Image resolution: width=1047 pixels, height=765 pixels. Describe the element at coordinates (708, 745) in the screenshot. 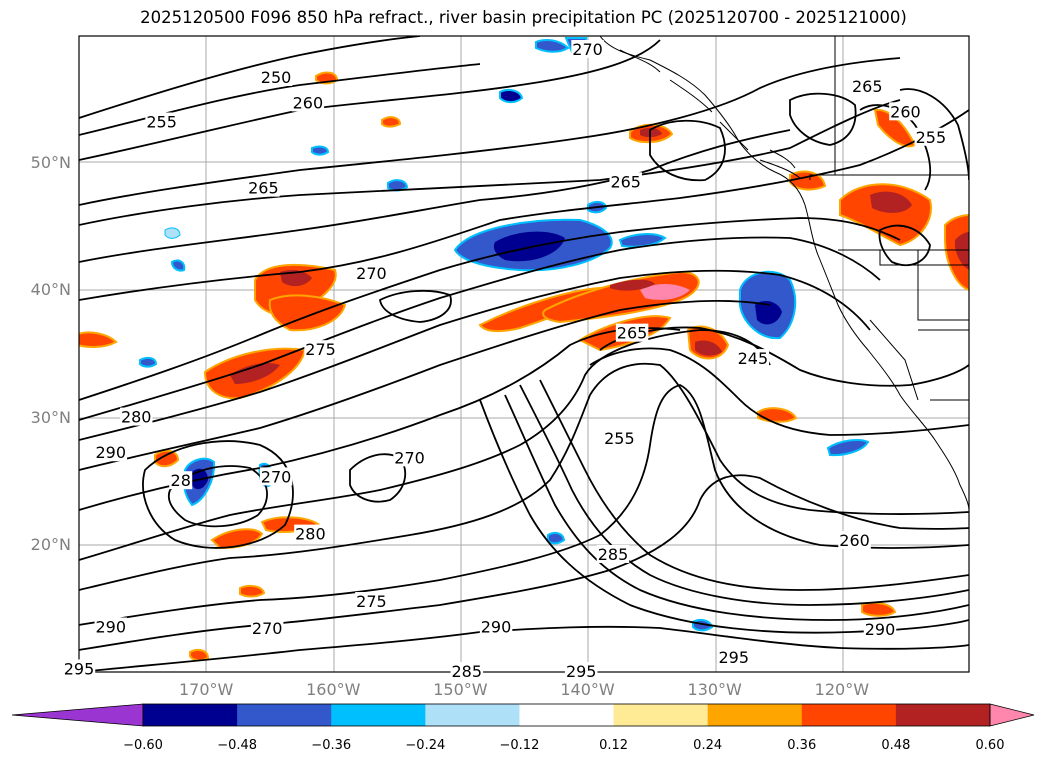

I see `colorbar-tick-label: 0.24` at that location.